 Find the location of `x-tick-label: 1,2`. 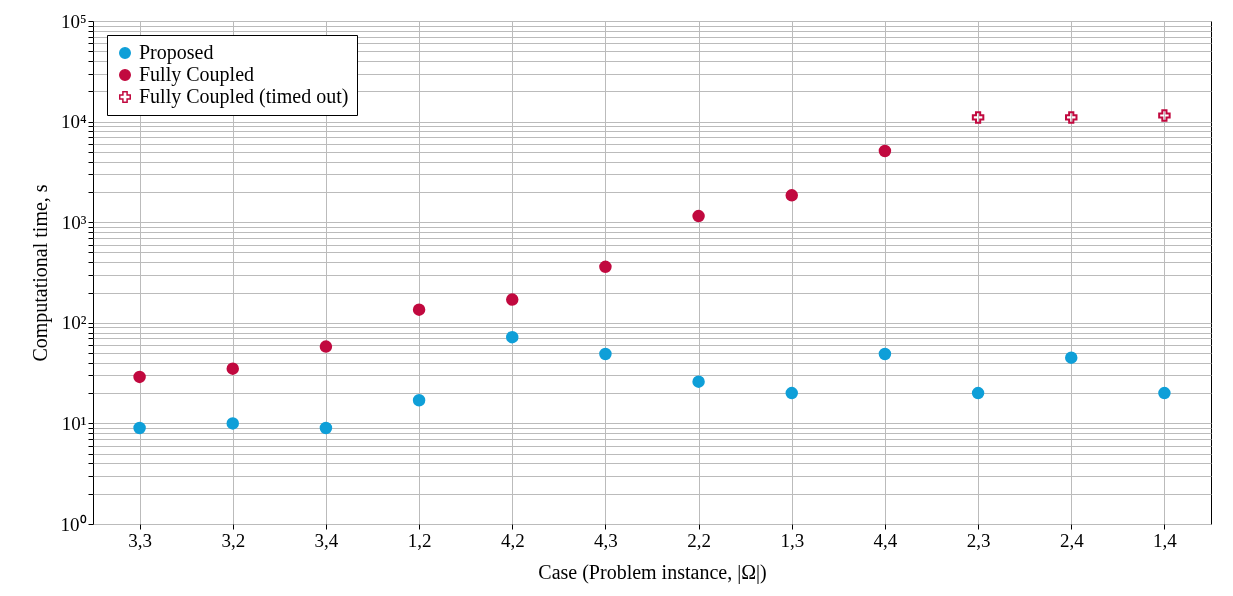

x-tick-label: 1,2 is located at coordinates (419, 540).